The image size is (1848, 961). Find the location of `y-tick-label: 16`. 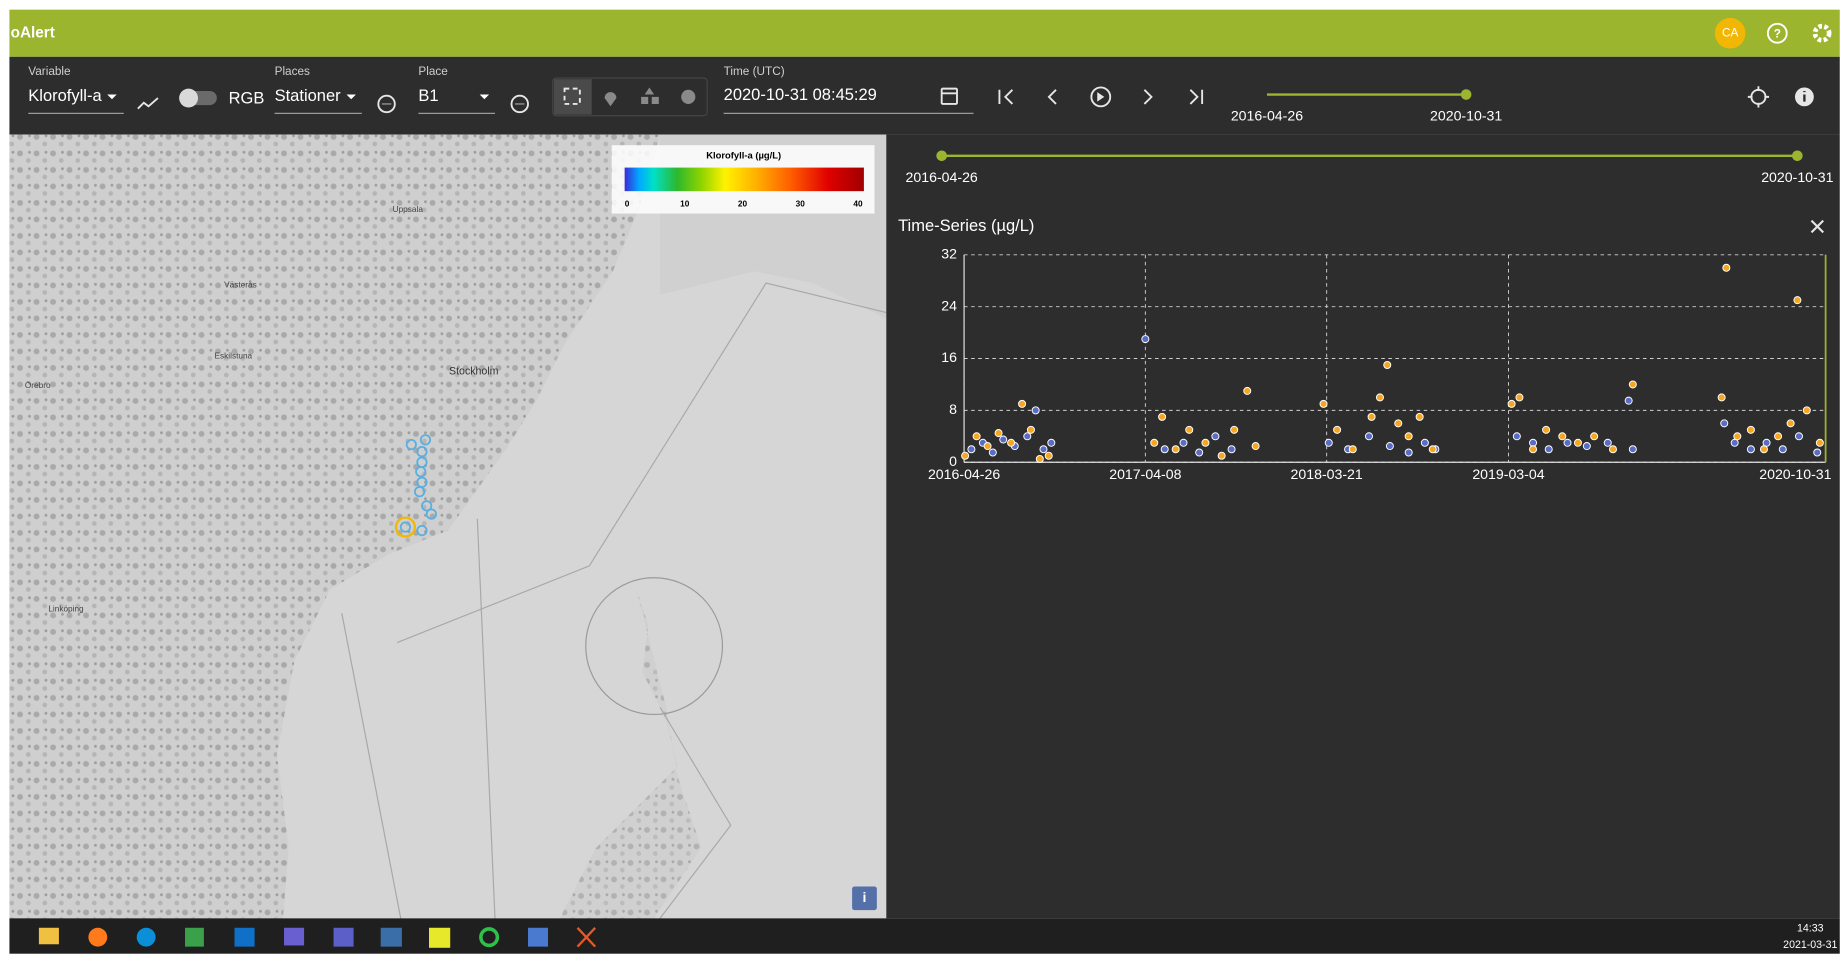

y-tick-label: 16 is located at coordinates (949, 357).